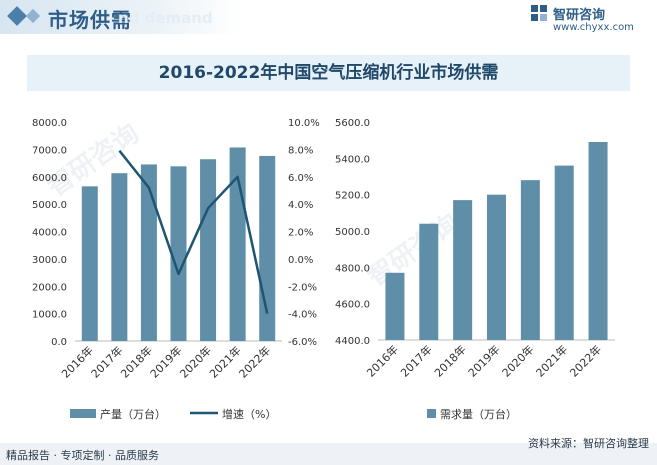  Describe the element at coordinates (302, 287) in the screenshot. I see `y-right-tick-label: -2.0%` at that location.